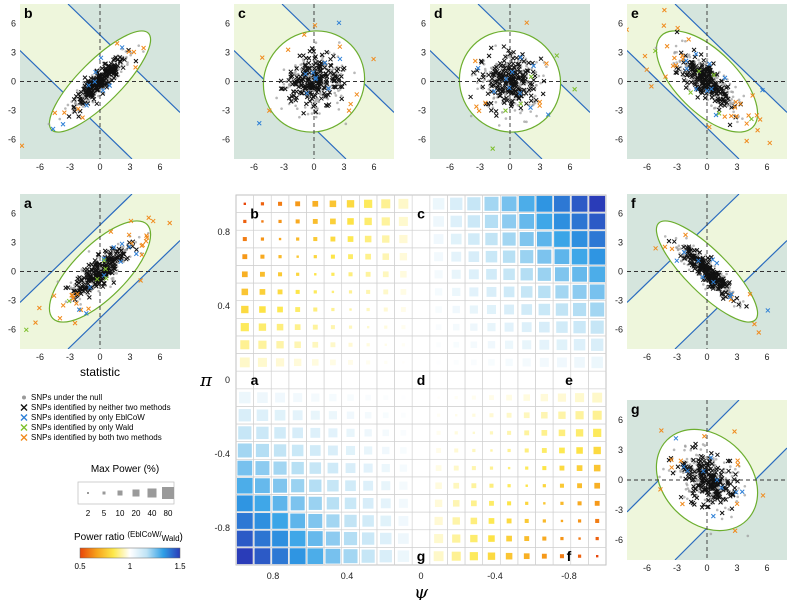 The image size is (798, 600). I want to click on heatmap-y-tick: -0.8, so click(222, 528).